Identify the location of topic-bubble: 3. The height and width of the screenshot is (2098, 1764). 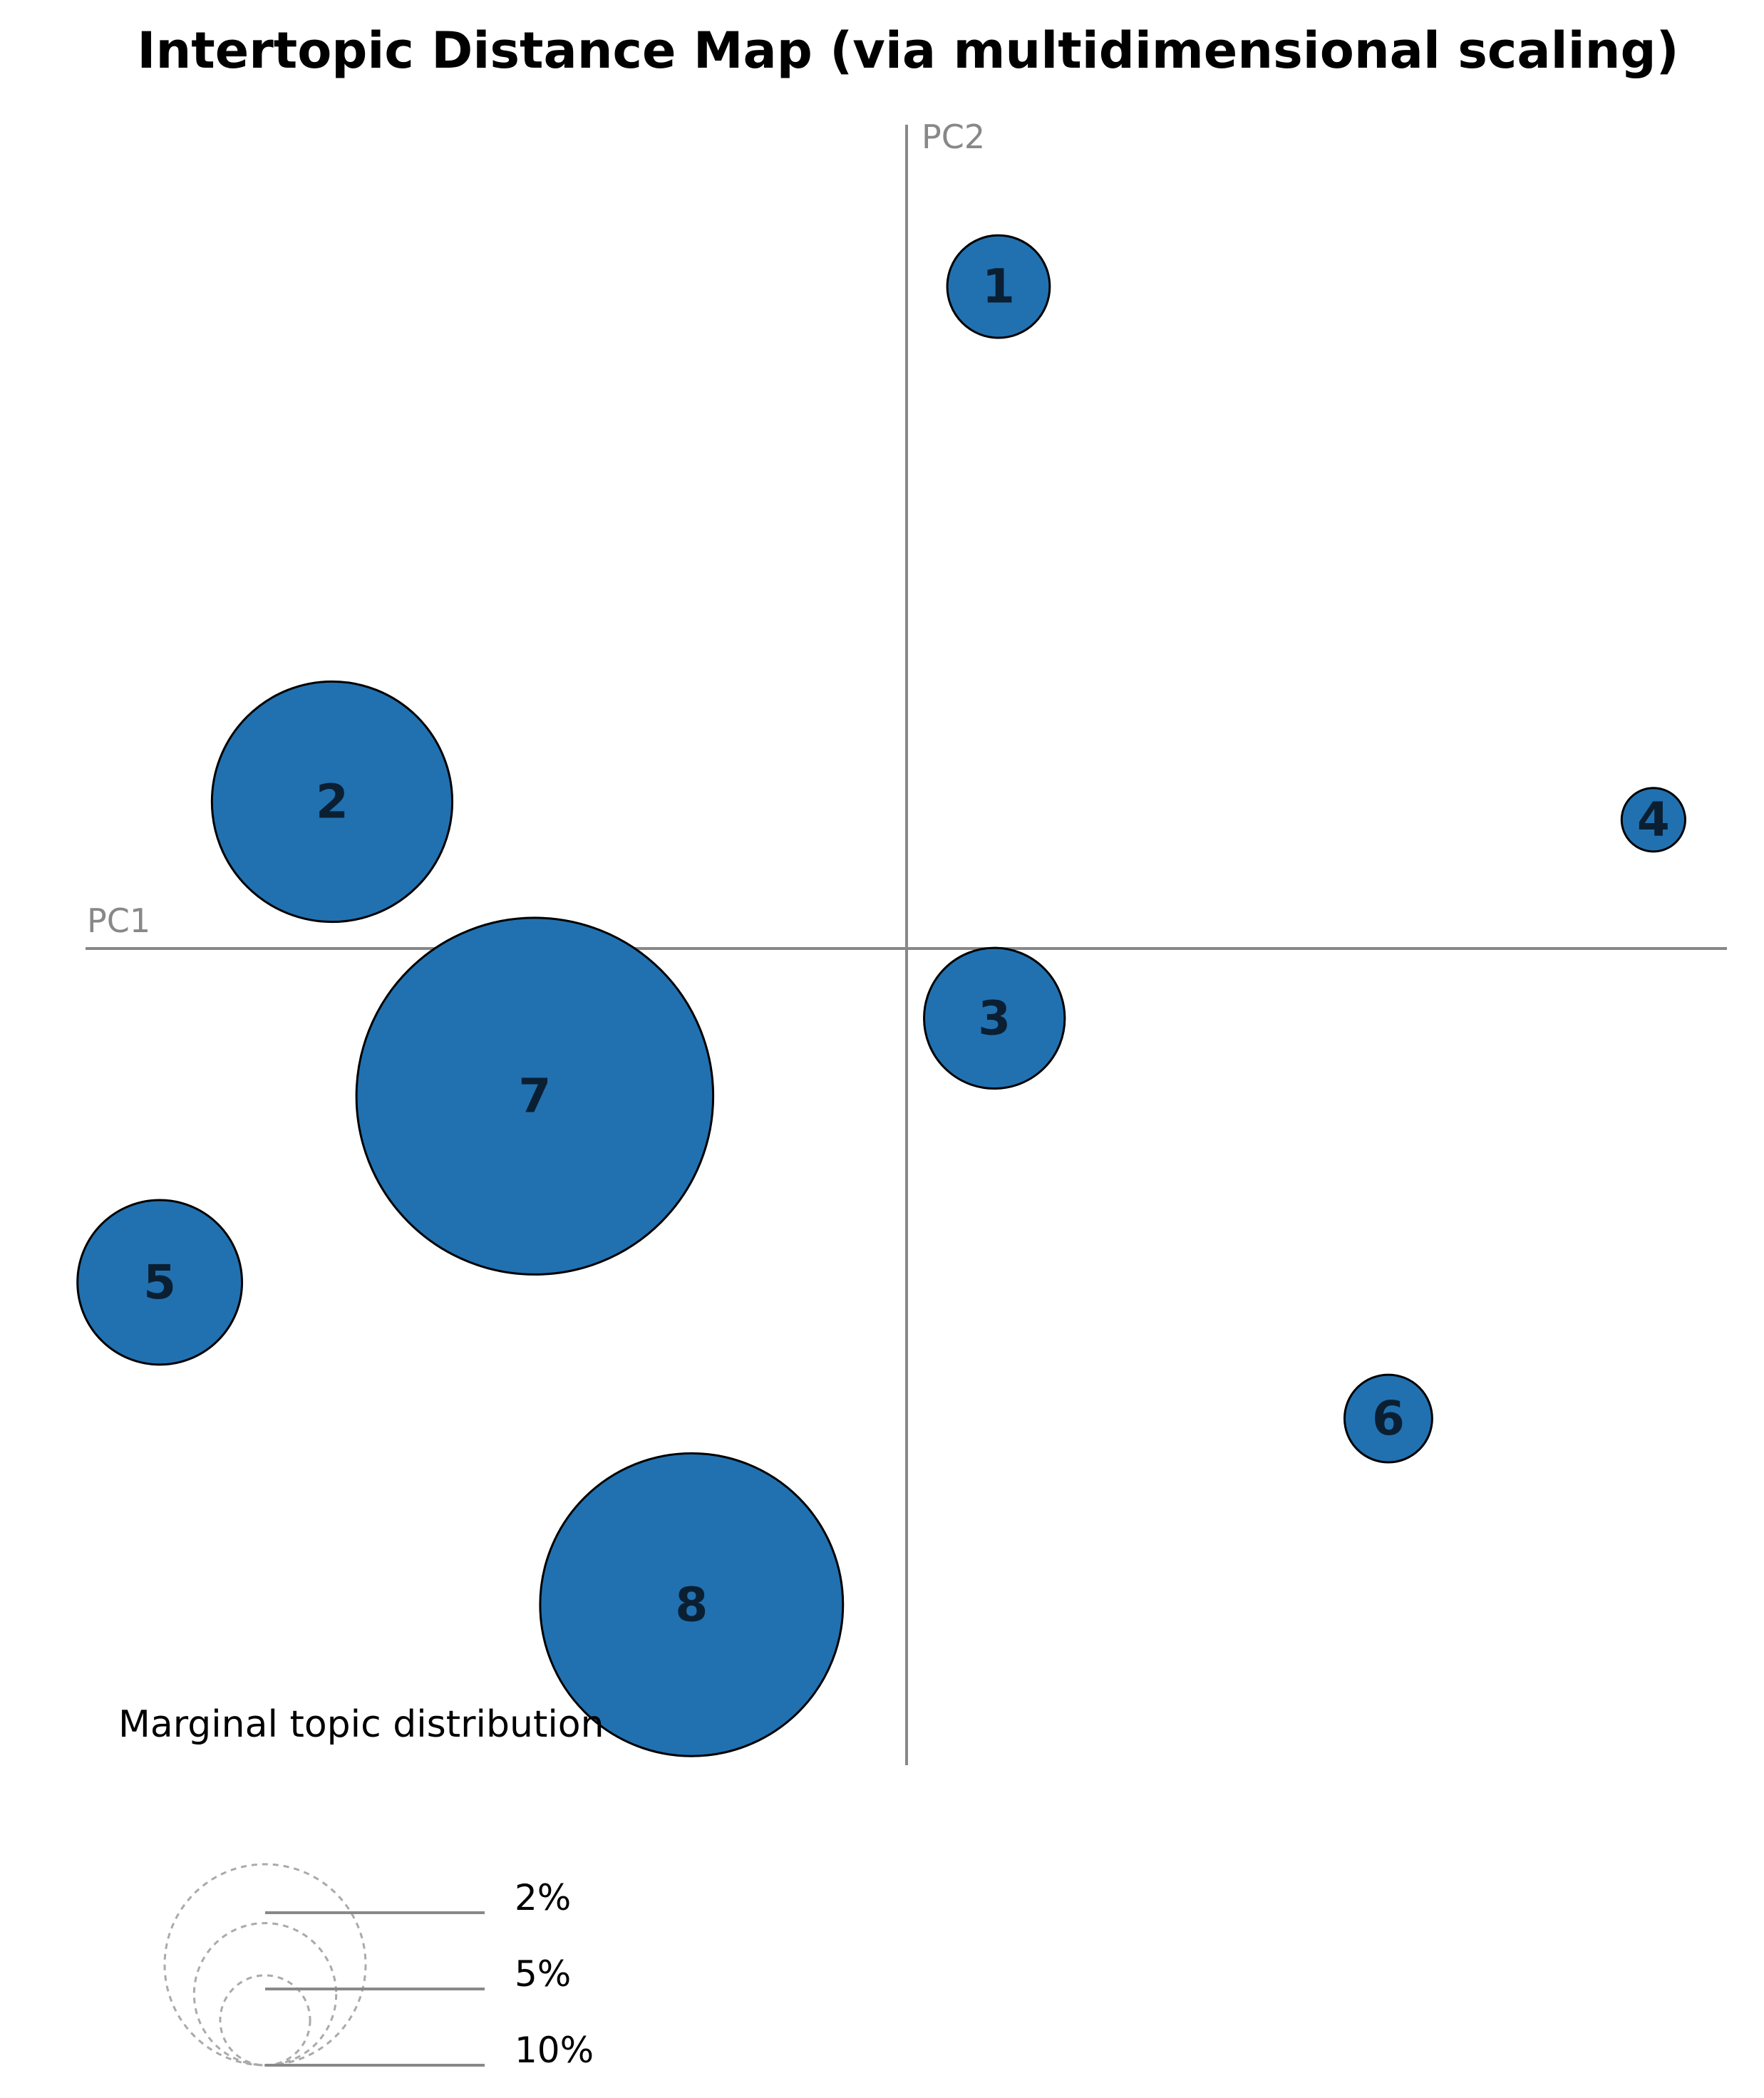
(995, 1018).